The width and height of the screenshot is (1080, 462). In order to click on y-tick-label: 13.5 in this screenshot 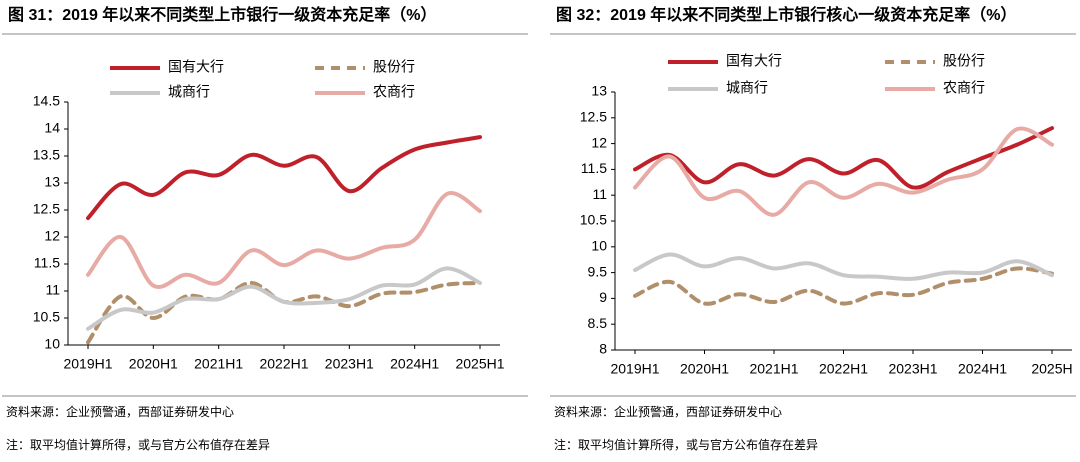, I will do `click(46, 155)`.